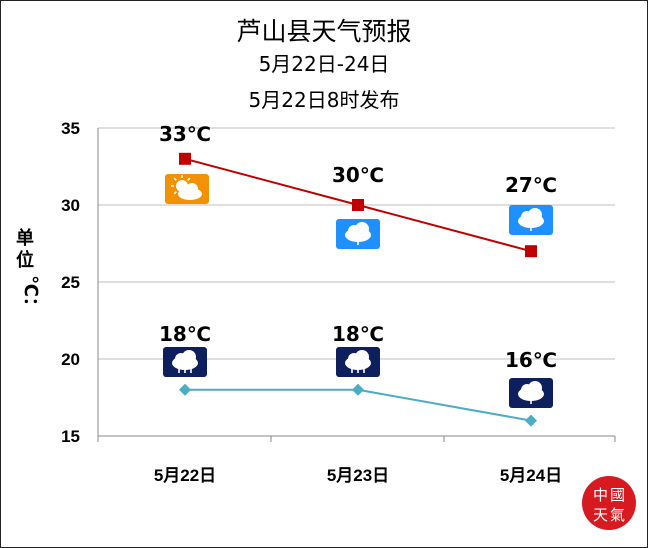  I want to click on svg-text: 國, so click(617, 495).